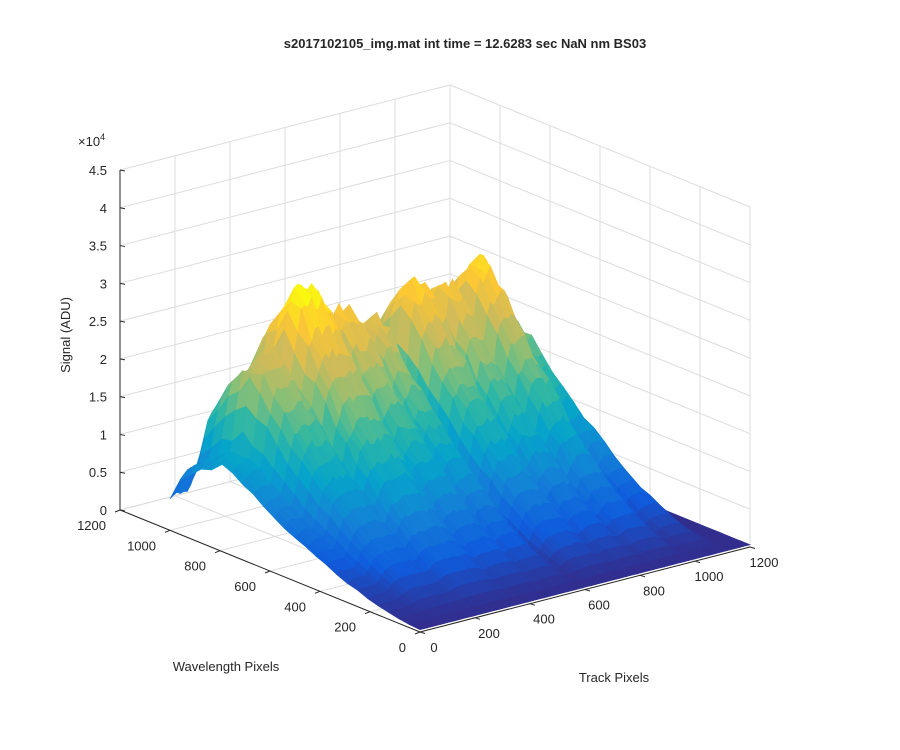 The image size is (900, 750). I want to click on y-tick-label: 1200, so click(91, 525).